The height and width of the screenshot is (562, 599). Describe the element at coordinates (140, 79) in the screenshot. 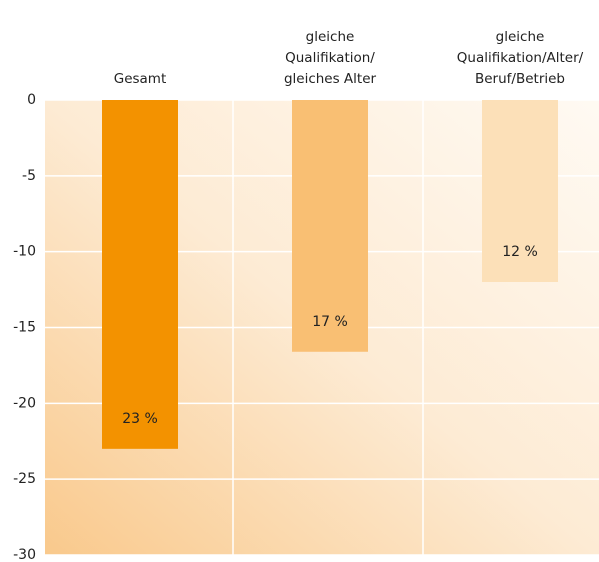

I see `category-label: Gesamt` at that location.